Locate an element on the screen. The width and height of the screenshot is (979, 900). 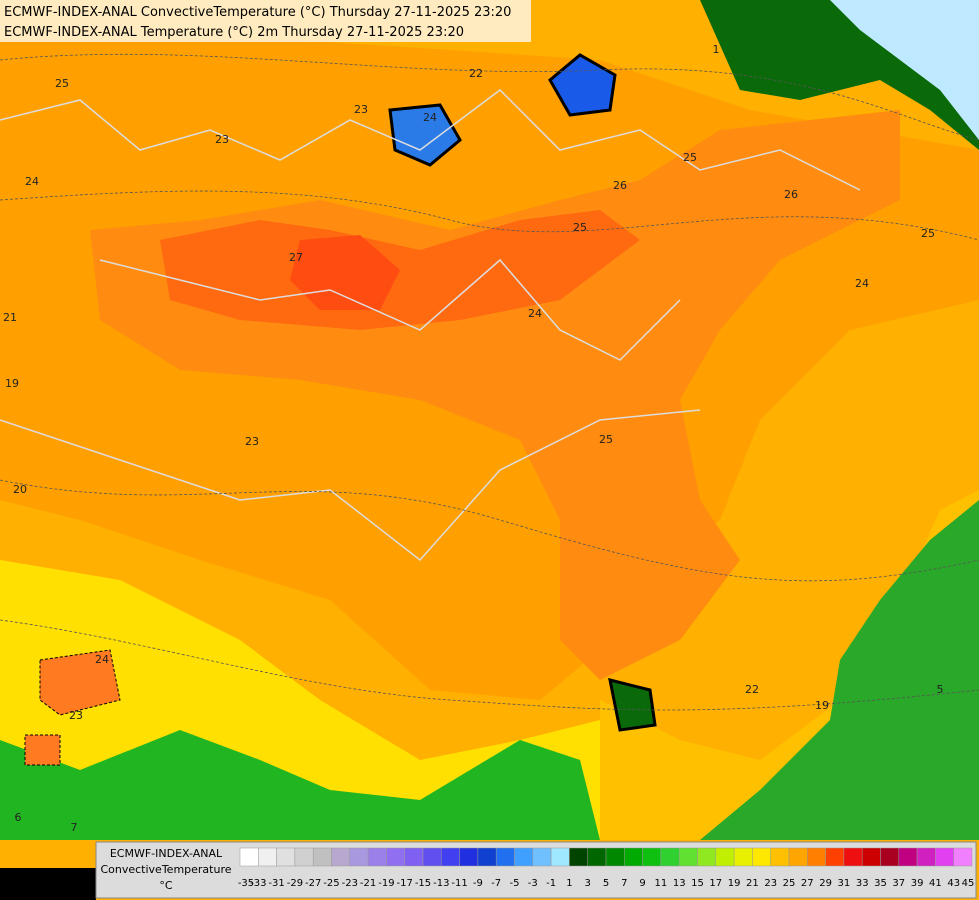
colorbar-tick-label: -9 is located at coordinates (478, 883).